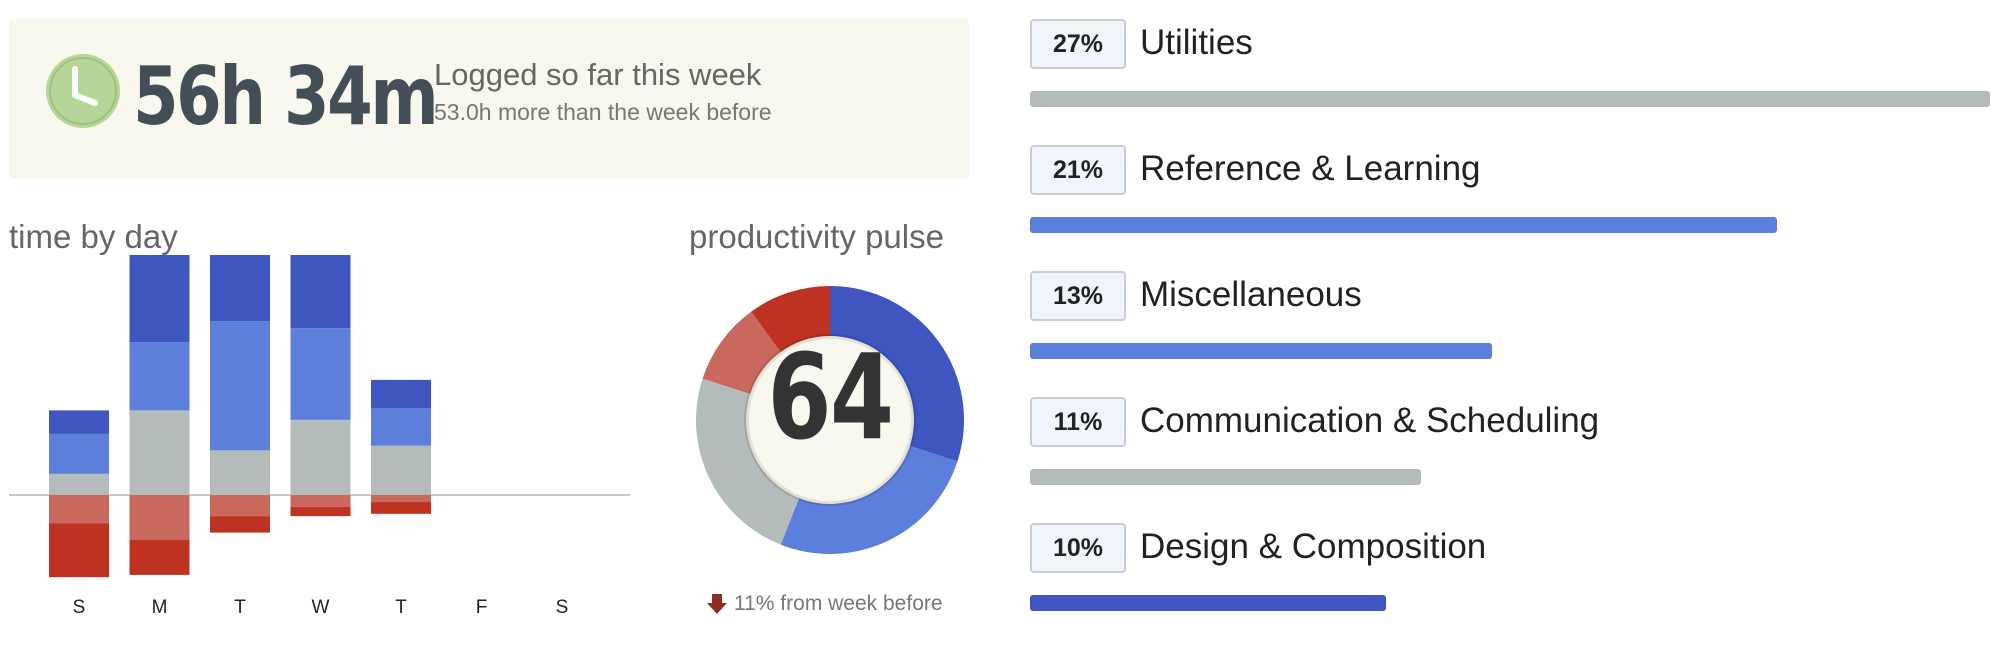 The image size is (1994, 658). I want to click on productivity-pulse-donut, so click(830, 420).